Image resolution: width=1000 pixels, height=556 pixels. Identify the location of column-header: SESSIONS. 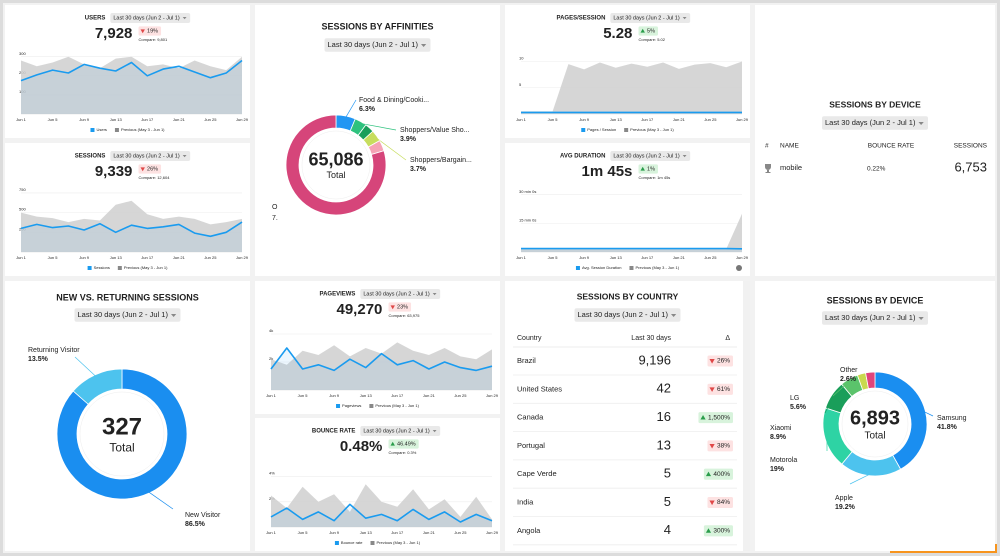
(971, 146).